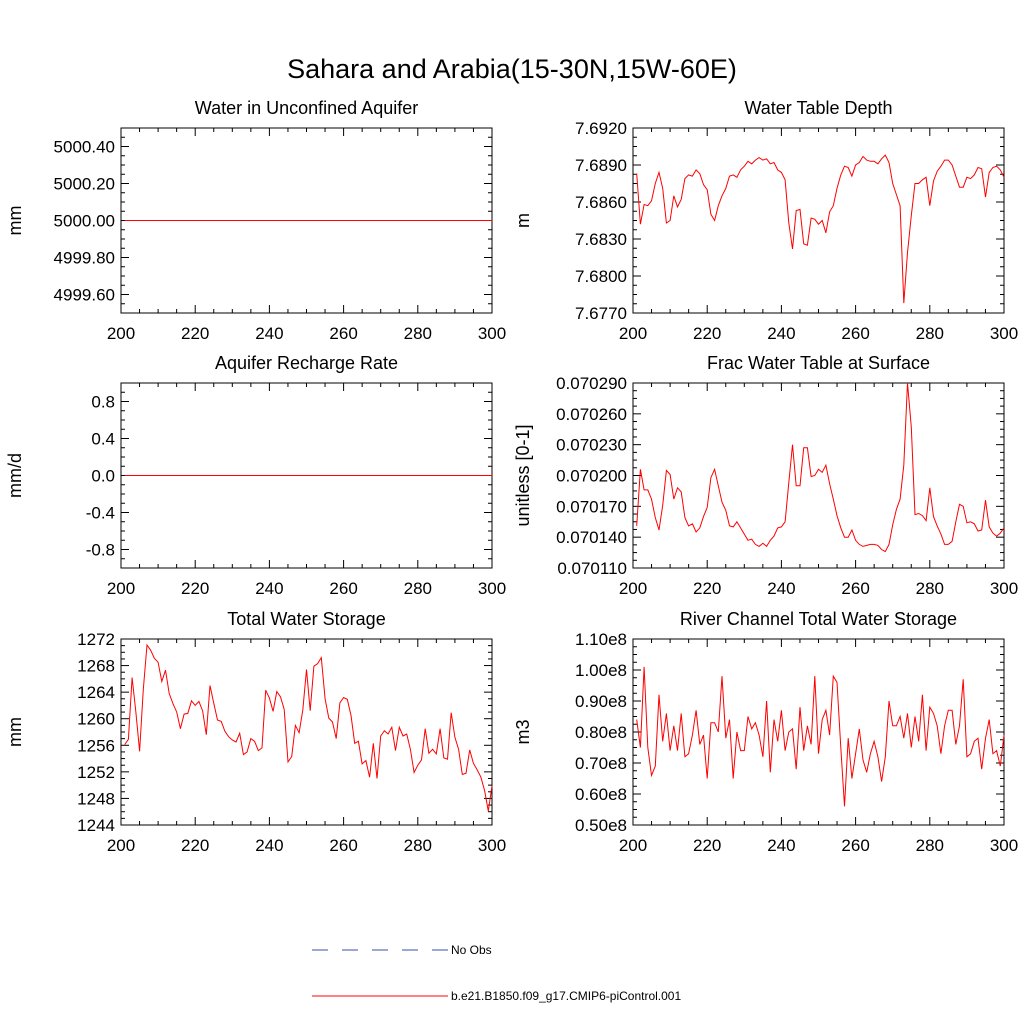 Image resolution: width=1024 pixels, height=1024 pixels. I want to click on y-tick-label: 4999.80, so click(84, 258).